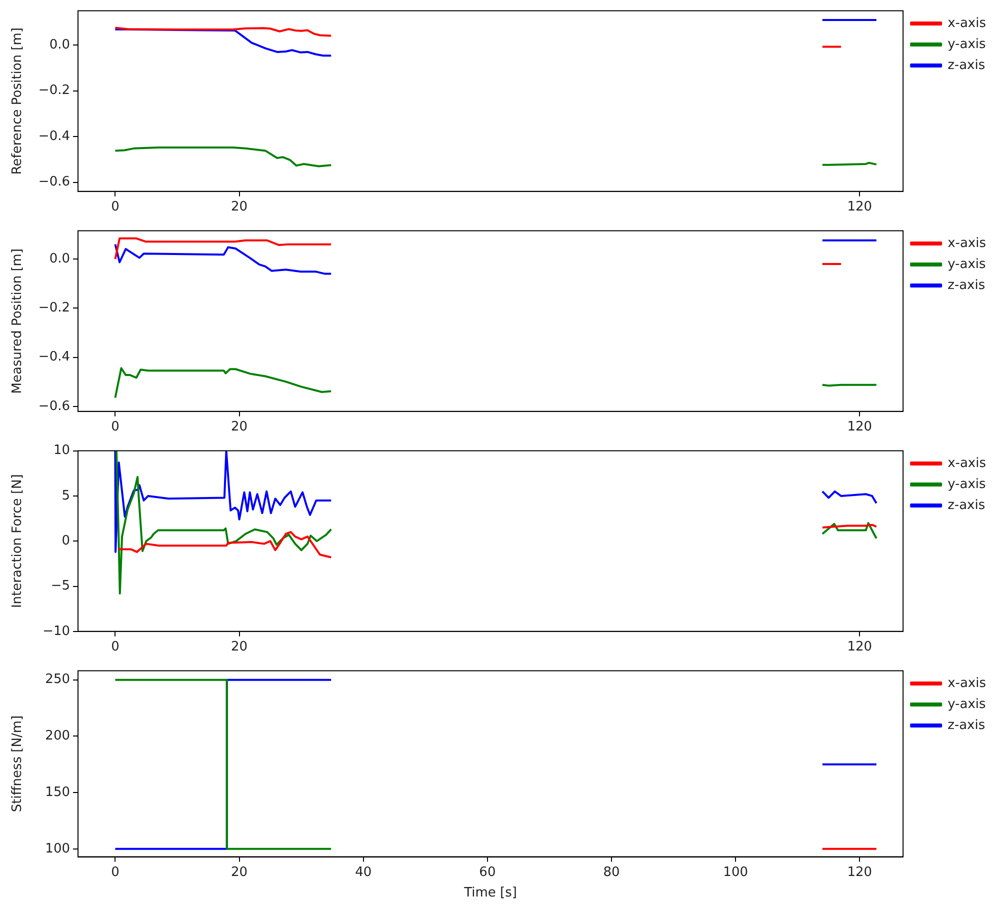 This screenshot has width=1000, height=905. What do you see at coordinates (66, 540) in the screenshot?
I see `y-tick-label: 0` at bounding box center [66, 540].